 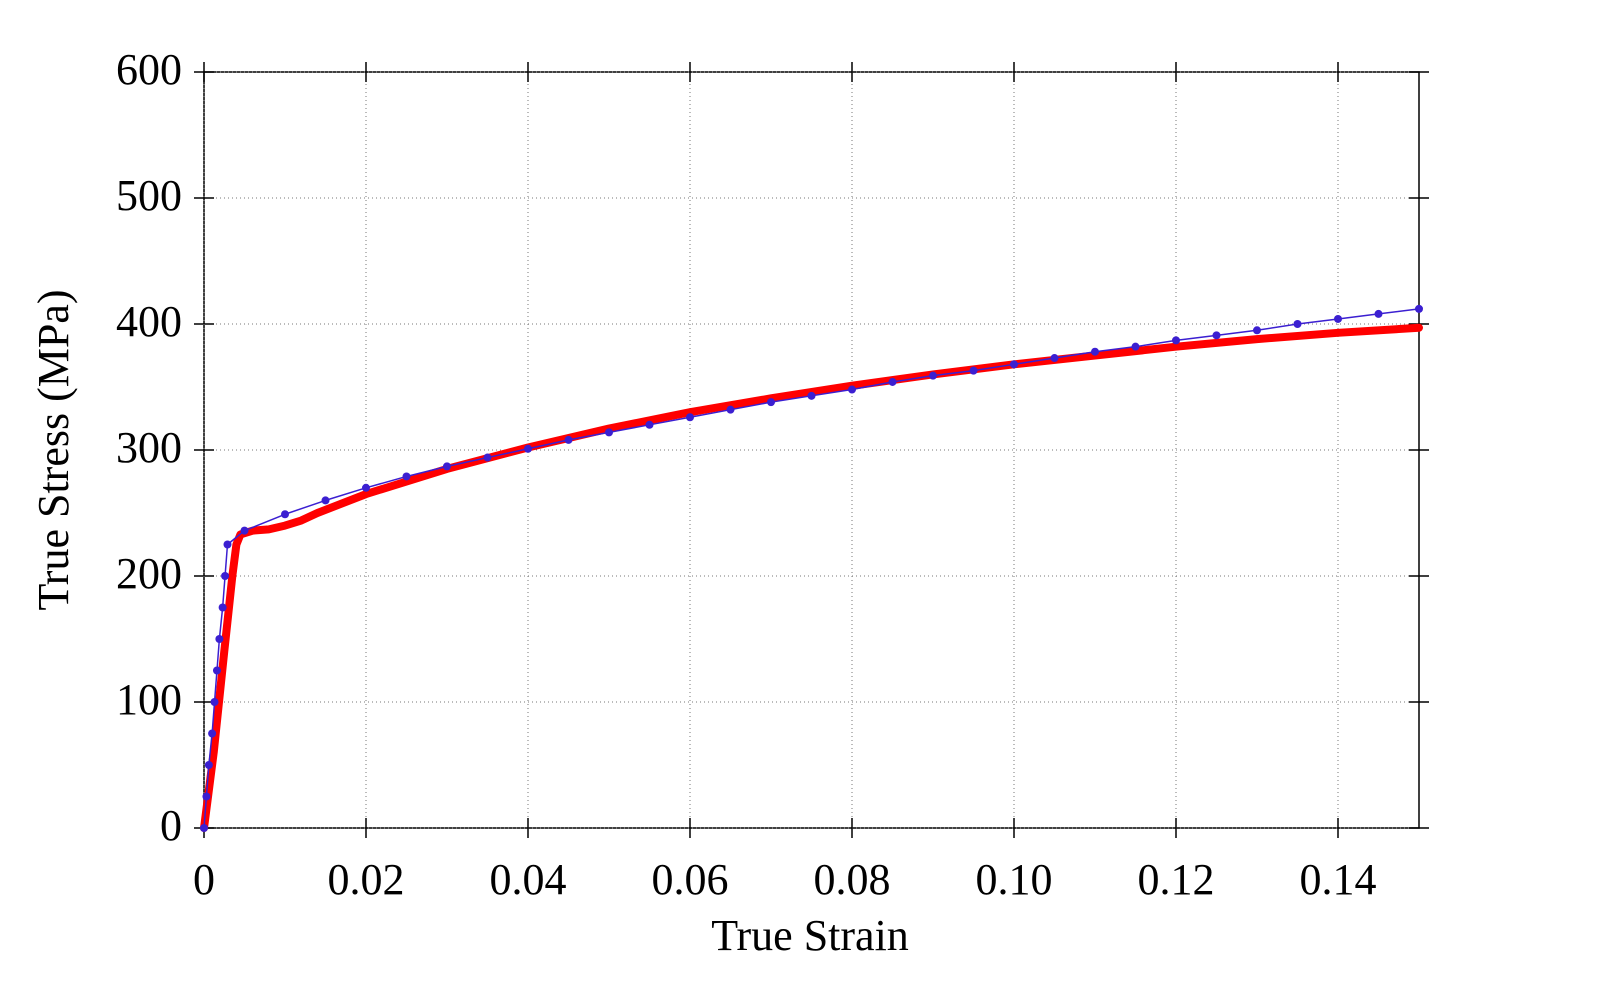 What do you see at coordinates (149, 69) in the screenshot?
I see `y-tick-label: 600` at bounding box center [149, 69].